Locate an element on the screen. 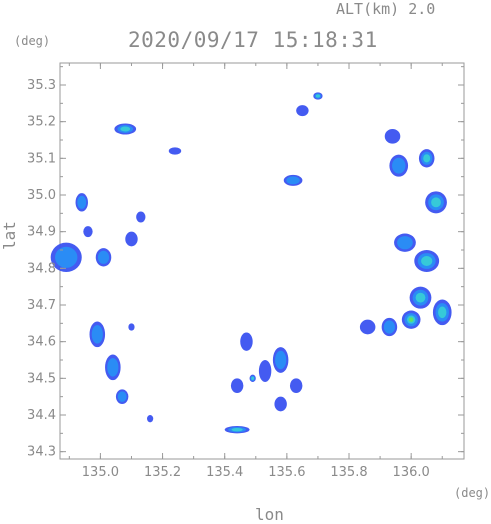 This screenshot has width=491, height=524. y-tick-label: 35.2 is located at coordinates (41, 122).